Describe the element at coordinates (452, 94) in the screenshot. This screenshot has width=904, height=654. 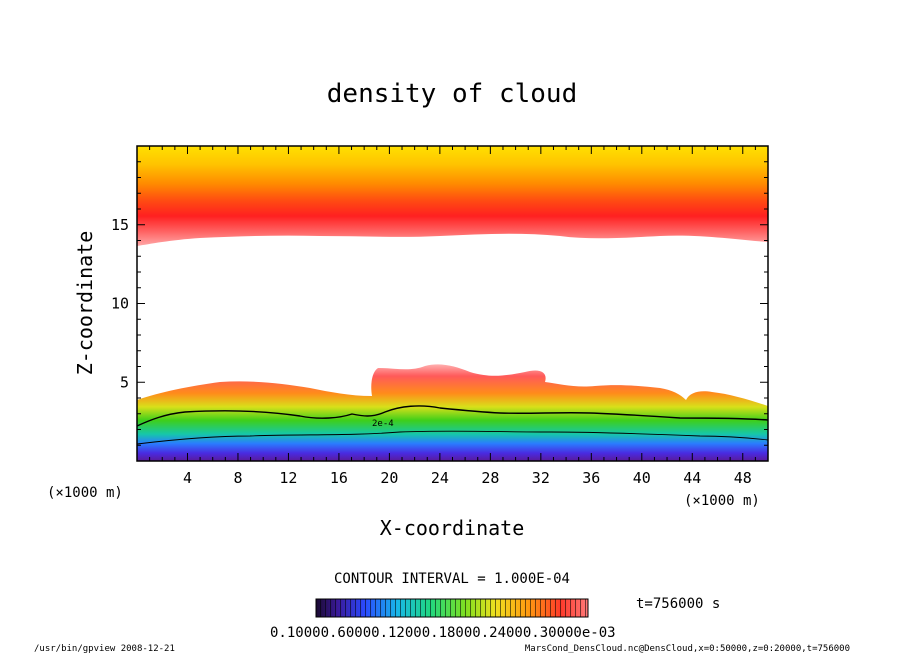
I see `chart-title: density of cloud` at that location.